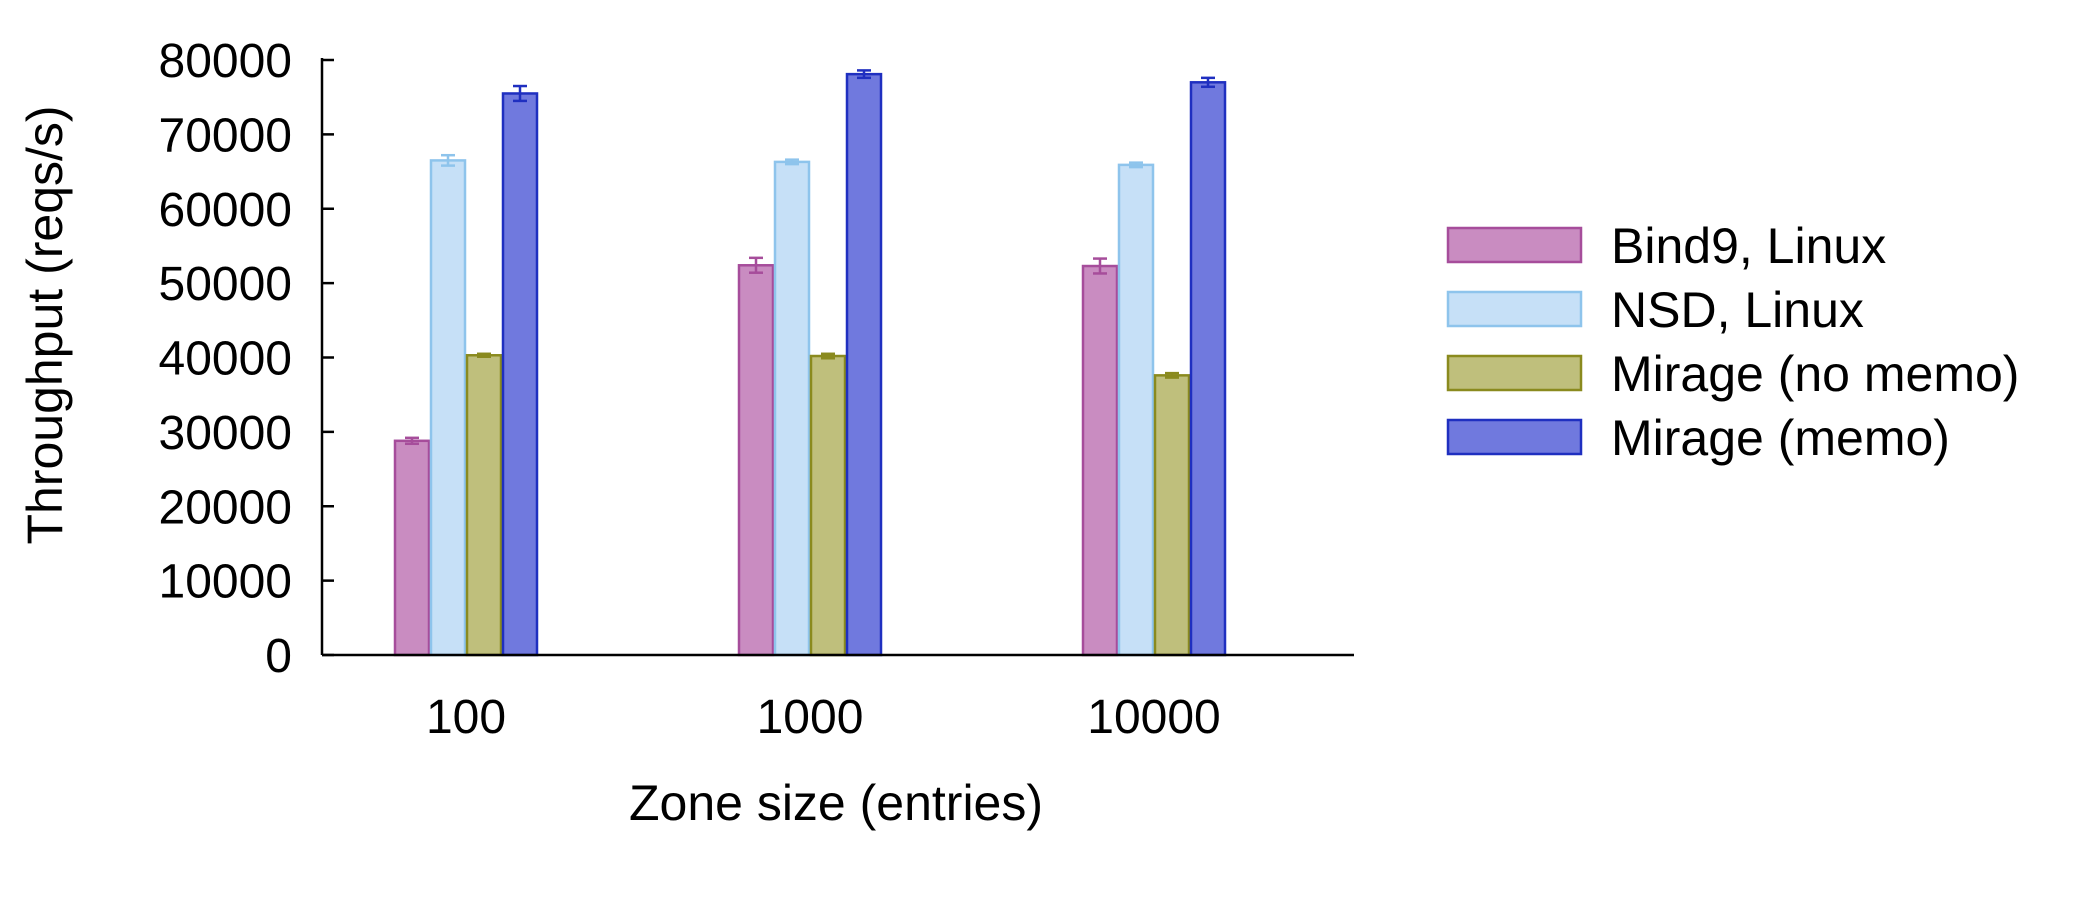 This screenshot has height=900, width=2100. I want to click on y-tick-label-3: 30000, so click(225, 433).